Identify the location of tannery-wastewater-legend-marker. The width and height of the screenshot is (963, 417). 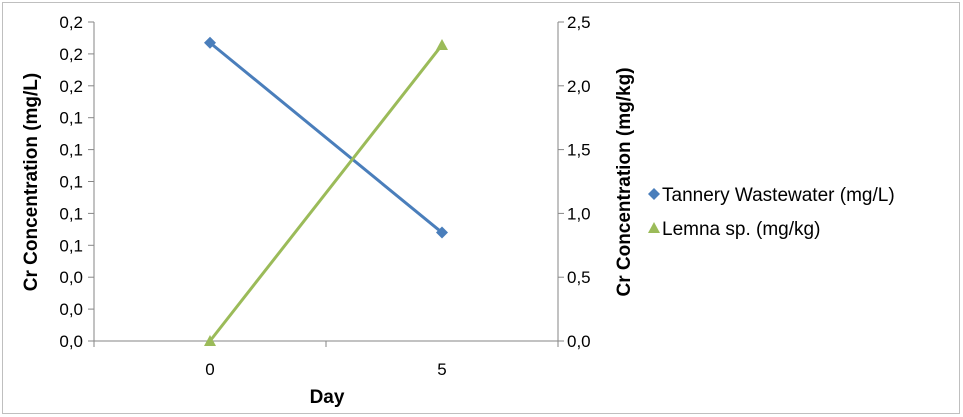
(654, 194).